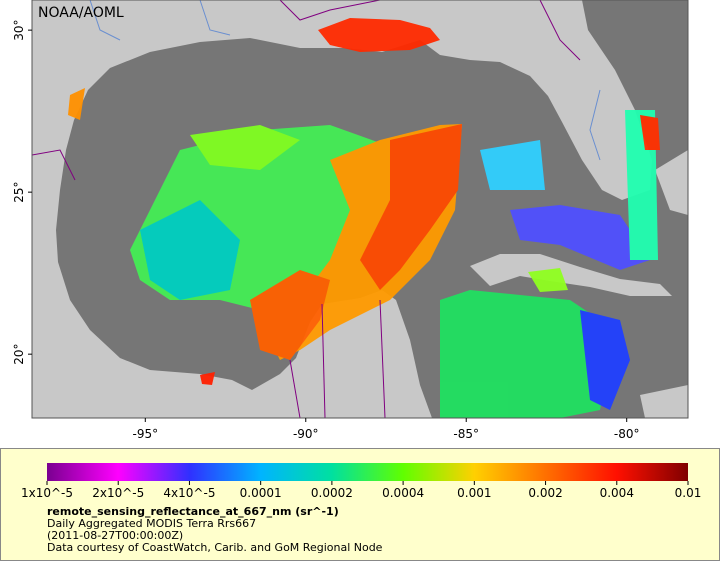  I want to click on map-credit: NOAA/AOML, so click(81, 13).